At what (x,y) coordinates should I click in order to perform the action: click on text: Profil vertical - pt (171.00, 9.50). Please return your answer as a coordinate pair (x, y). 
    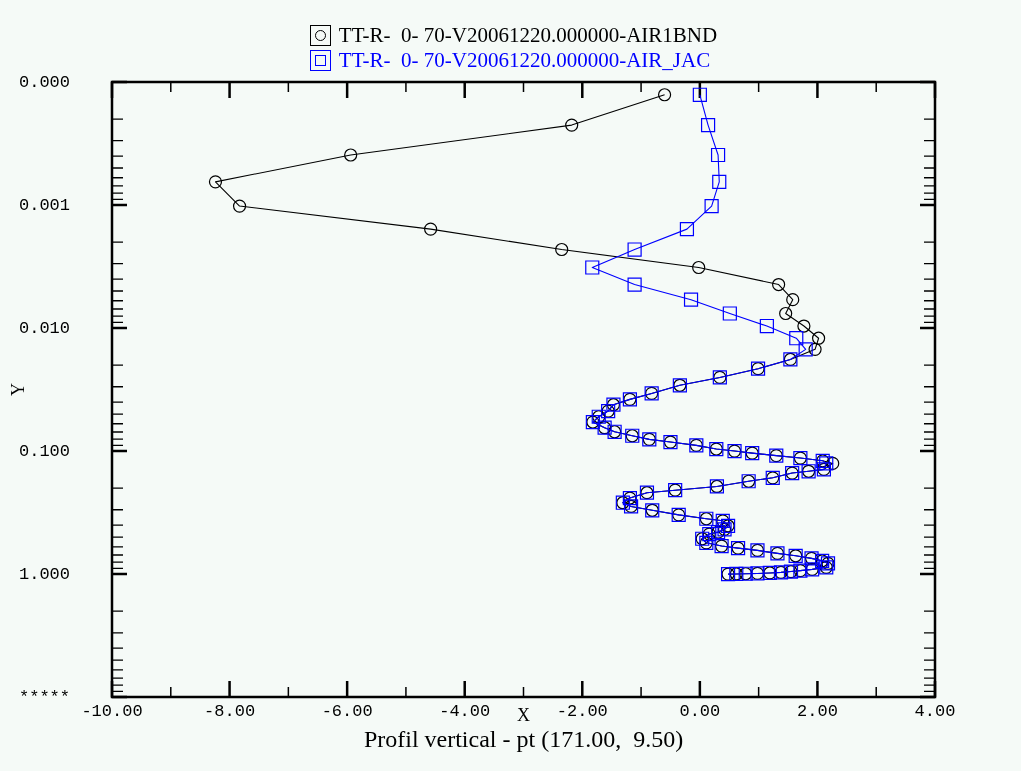
    Looking at the image, I should click on (523, 739).